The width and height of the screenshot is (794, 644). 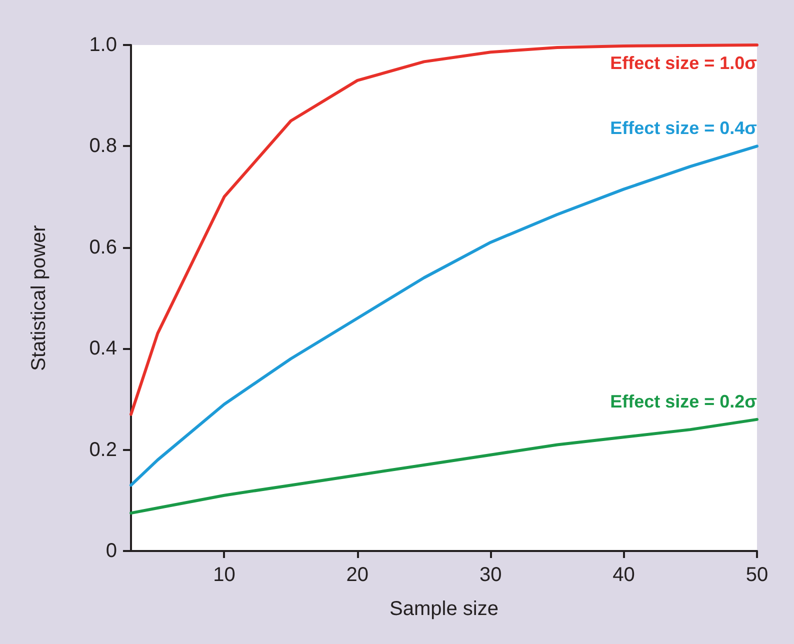 I want to click on y-tick-label: 0.6, so click(x=103, y=247).